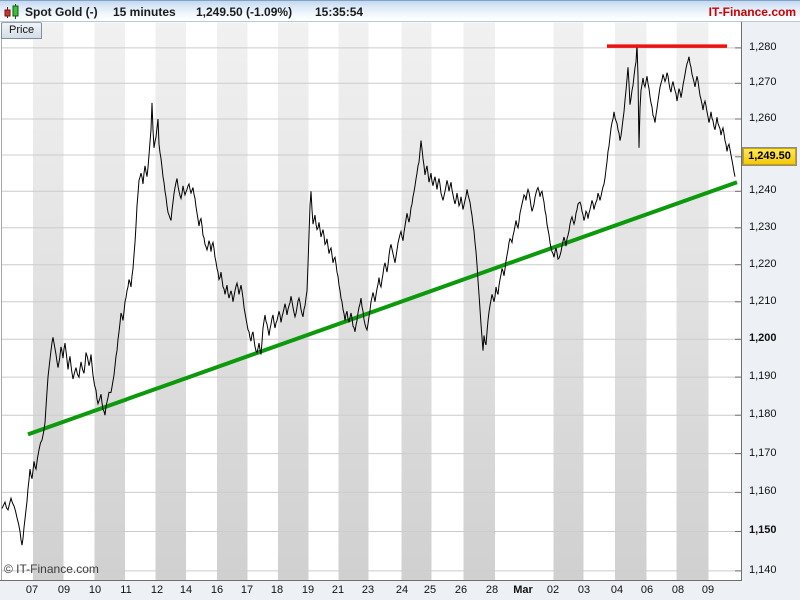 Image resolution: width=800 pixels, height=600 pixels. Describe the element at coordinates (144, 12) in the screenshot. I see `timeframe-label: 15 minutes` at that location.